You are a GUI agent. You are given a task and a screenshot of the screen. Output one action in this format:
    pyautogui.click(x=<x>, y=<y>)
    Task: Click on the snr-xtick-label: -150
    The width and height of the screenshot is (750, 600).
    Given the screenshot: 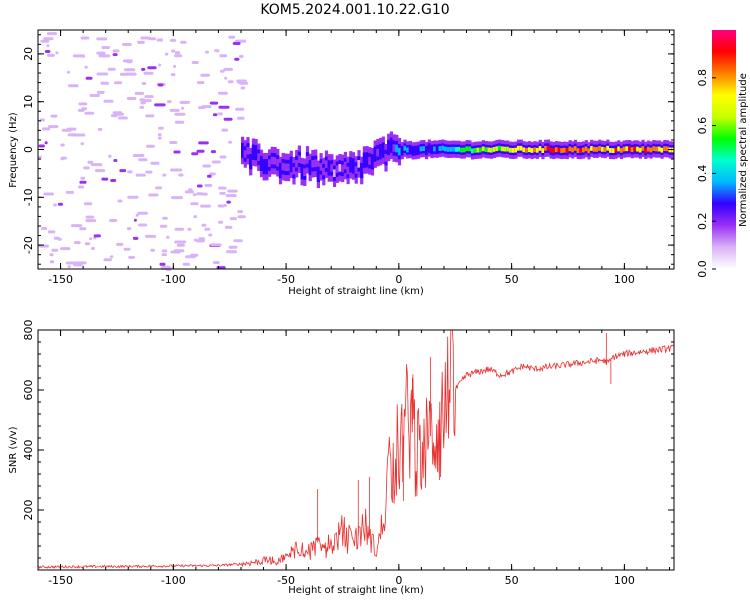 What is the action you would take?
    pyautogui.click(x=60, y=580)
    